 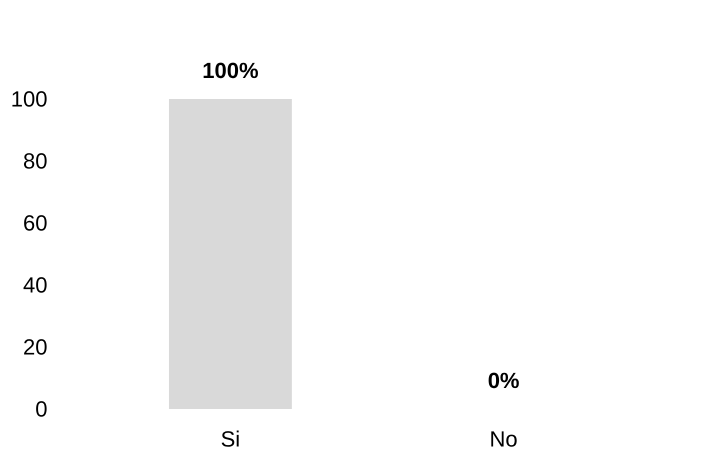 What do you see at coordinates (230, 439) in the screenshot?
I see `x-tick-label: Si` at bounding box center [230, 439].